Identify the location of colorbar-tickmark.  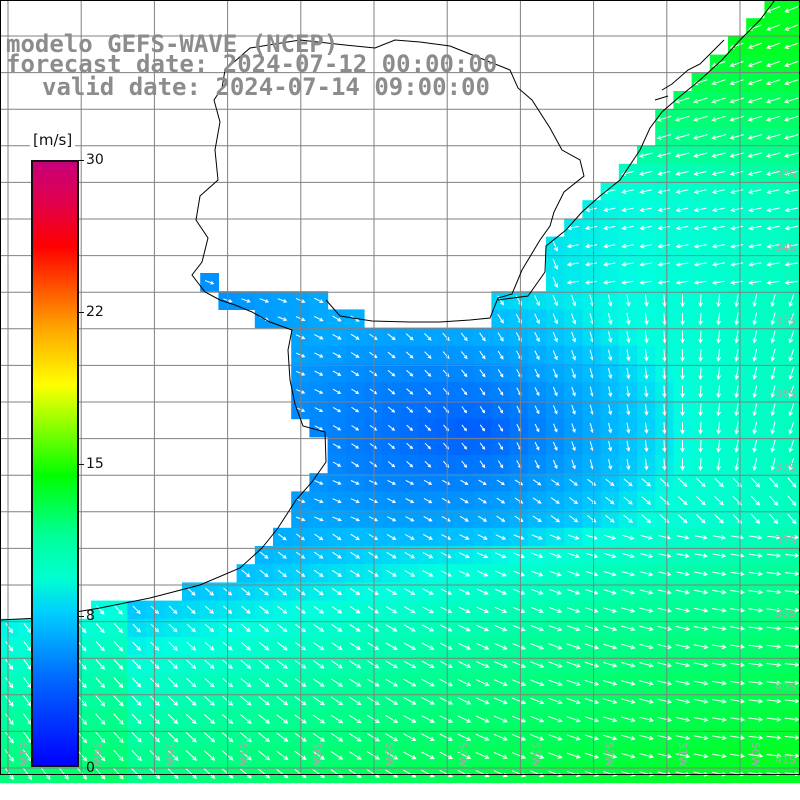
(81, 616).